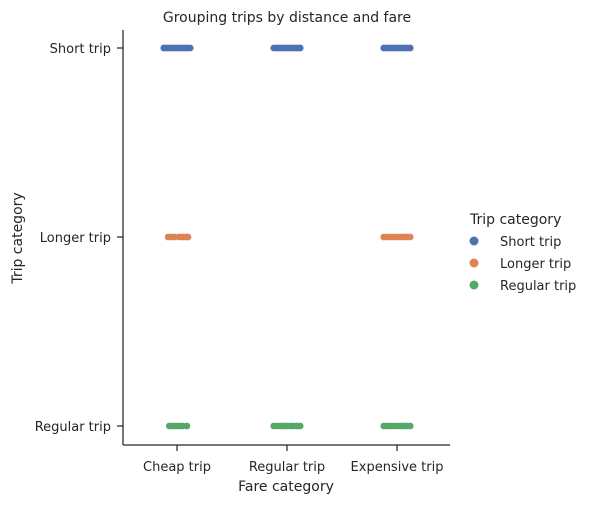 Image resolution: width=593 pixels, height=508 pixels. Describe the element at coordinates (80, 49) in the screenshot. I see `y-tick-label: Short trip` at that location.